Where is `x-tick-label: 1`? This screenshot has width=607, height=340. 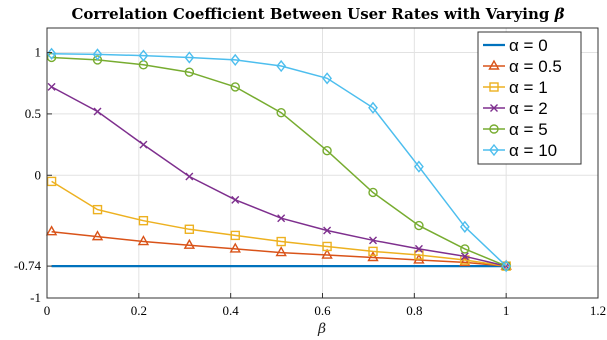
x-tick-label: 1 is located at coordinates (506, 310).